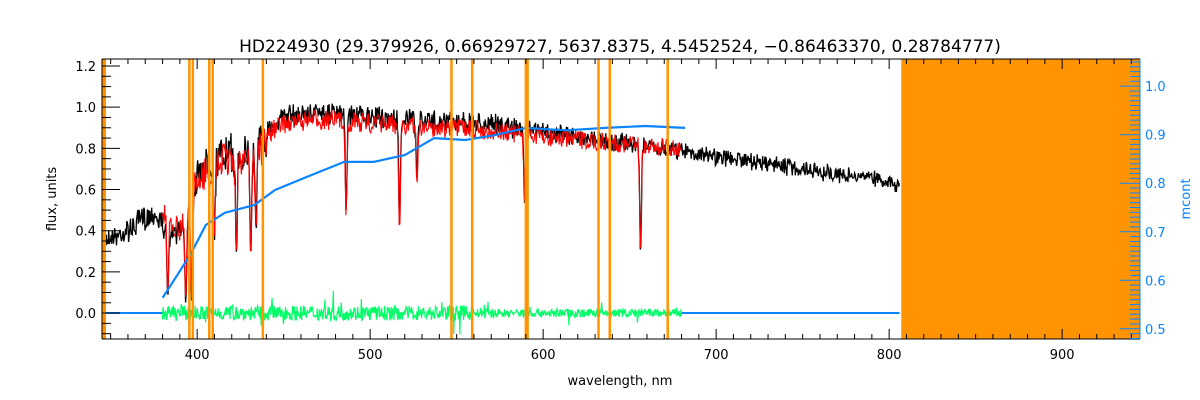 This screenshot has width=1200, height=400. Describe the element at coordinates (197, 355) in the screenshot. I see `x-tick-label: 400` at that location.